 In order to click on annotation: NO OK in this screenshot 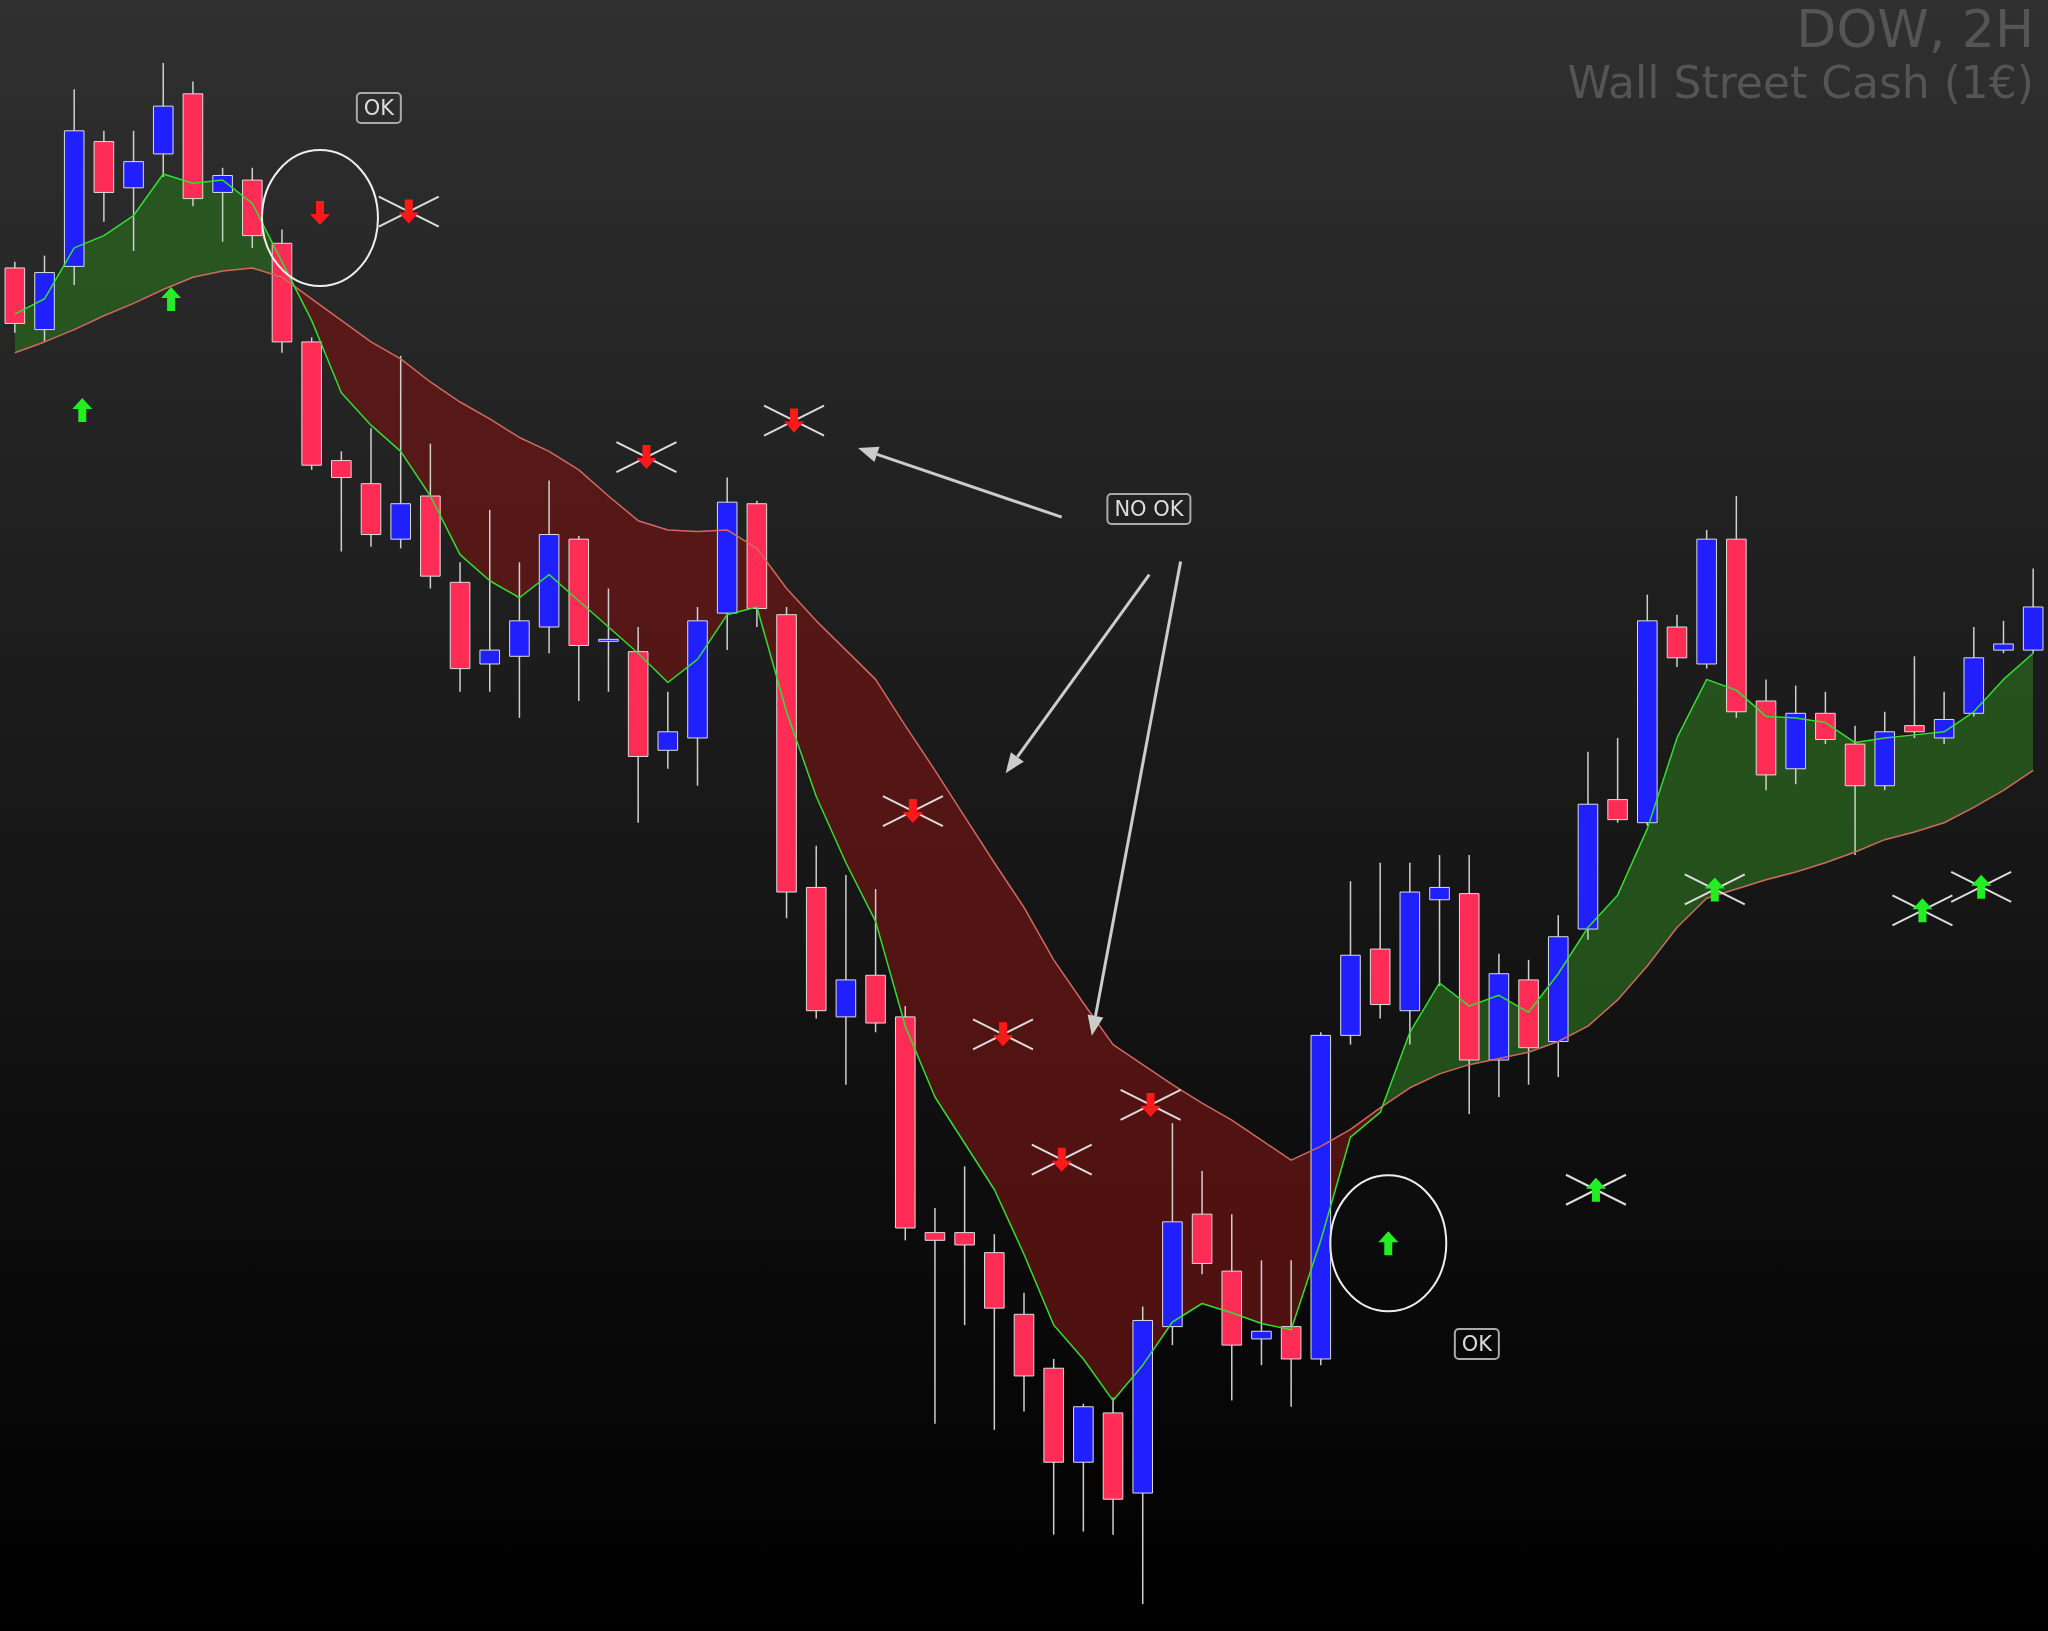, I will do `click(1149, 509)`.